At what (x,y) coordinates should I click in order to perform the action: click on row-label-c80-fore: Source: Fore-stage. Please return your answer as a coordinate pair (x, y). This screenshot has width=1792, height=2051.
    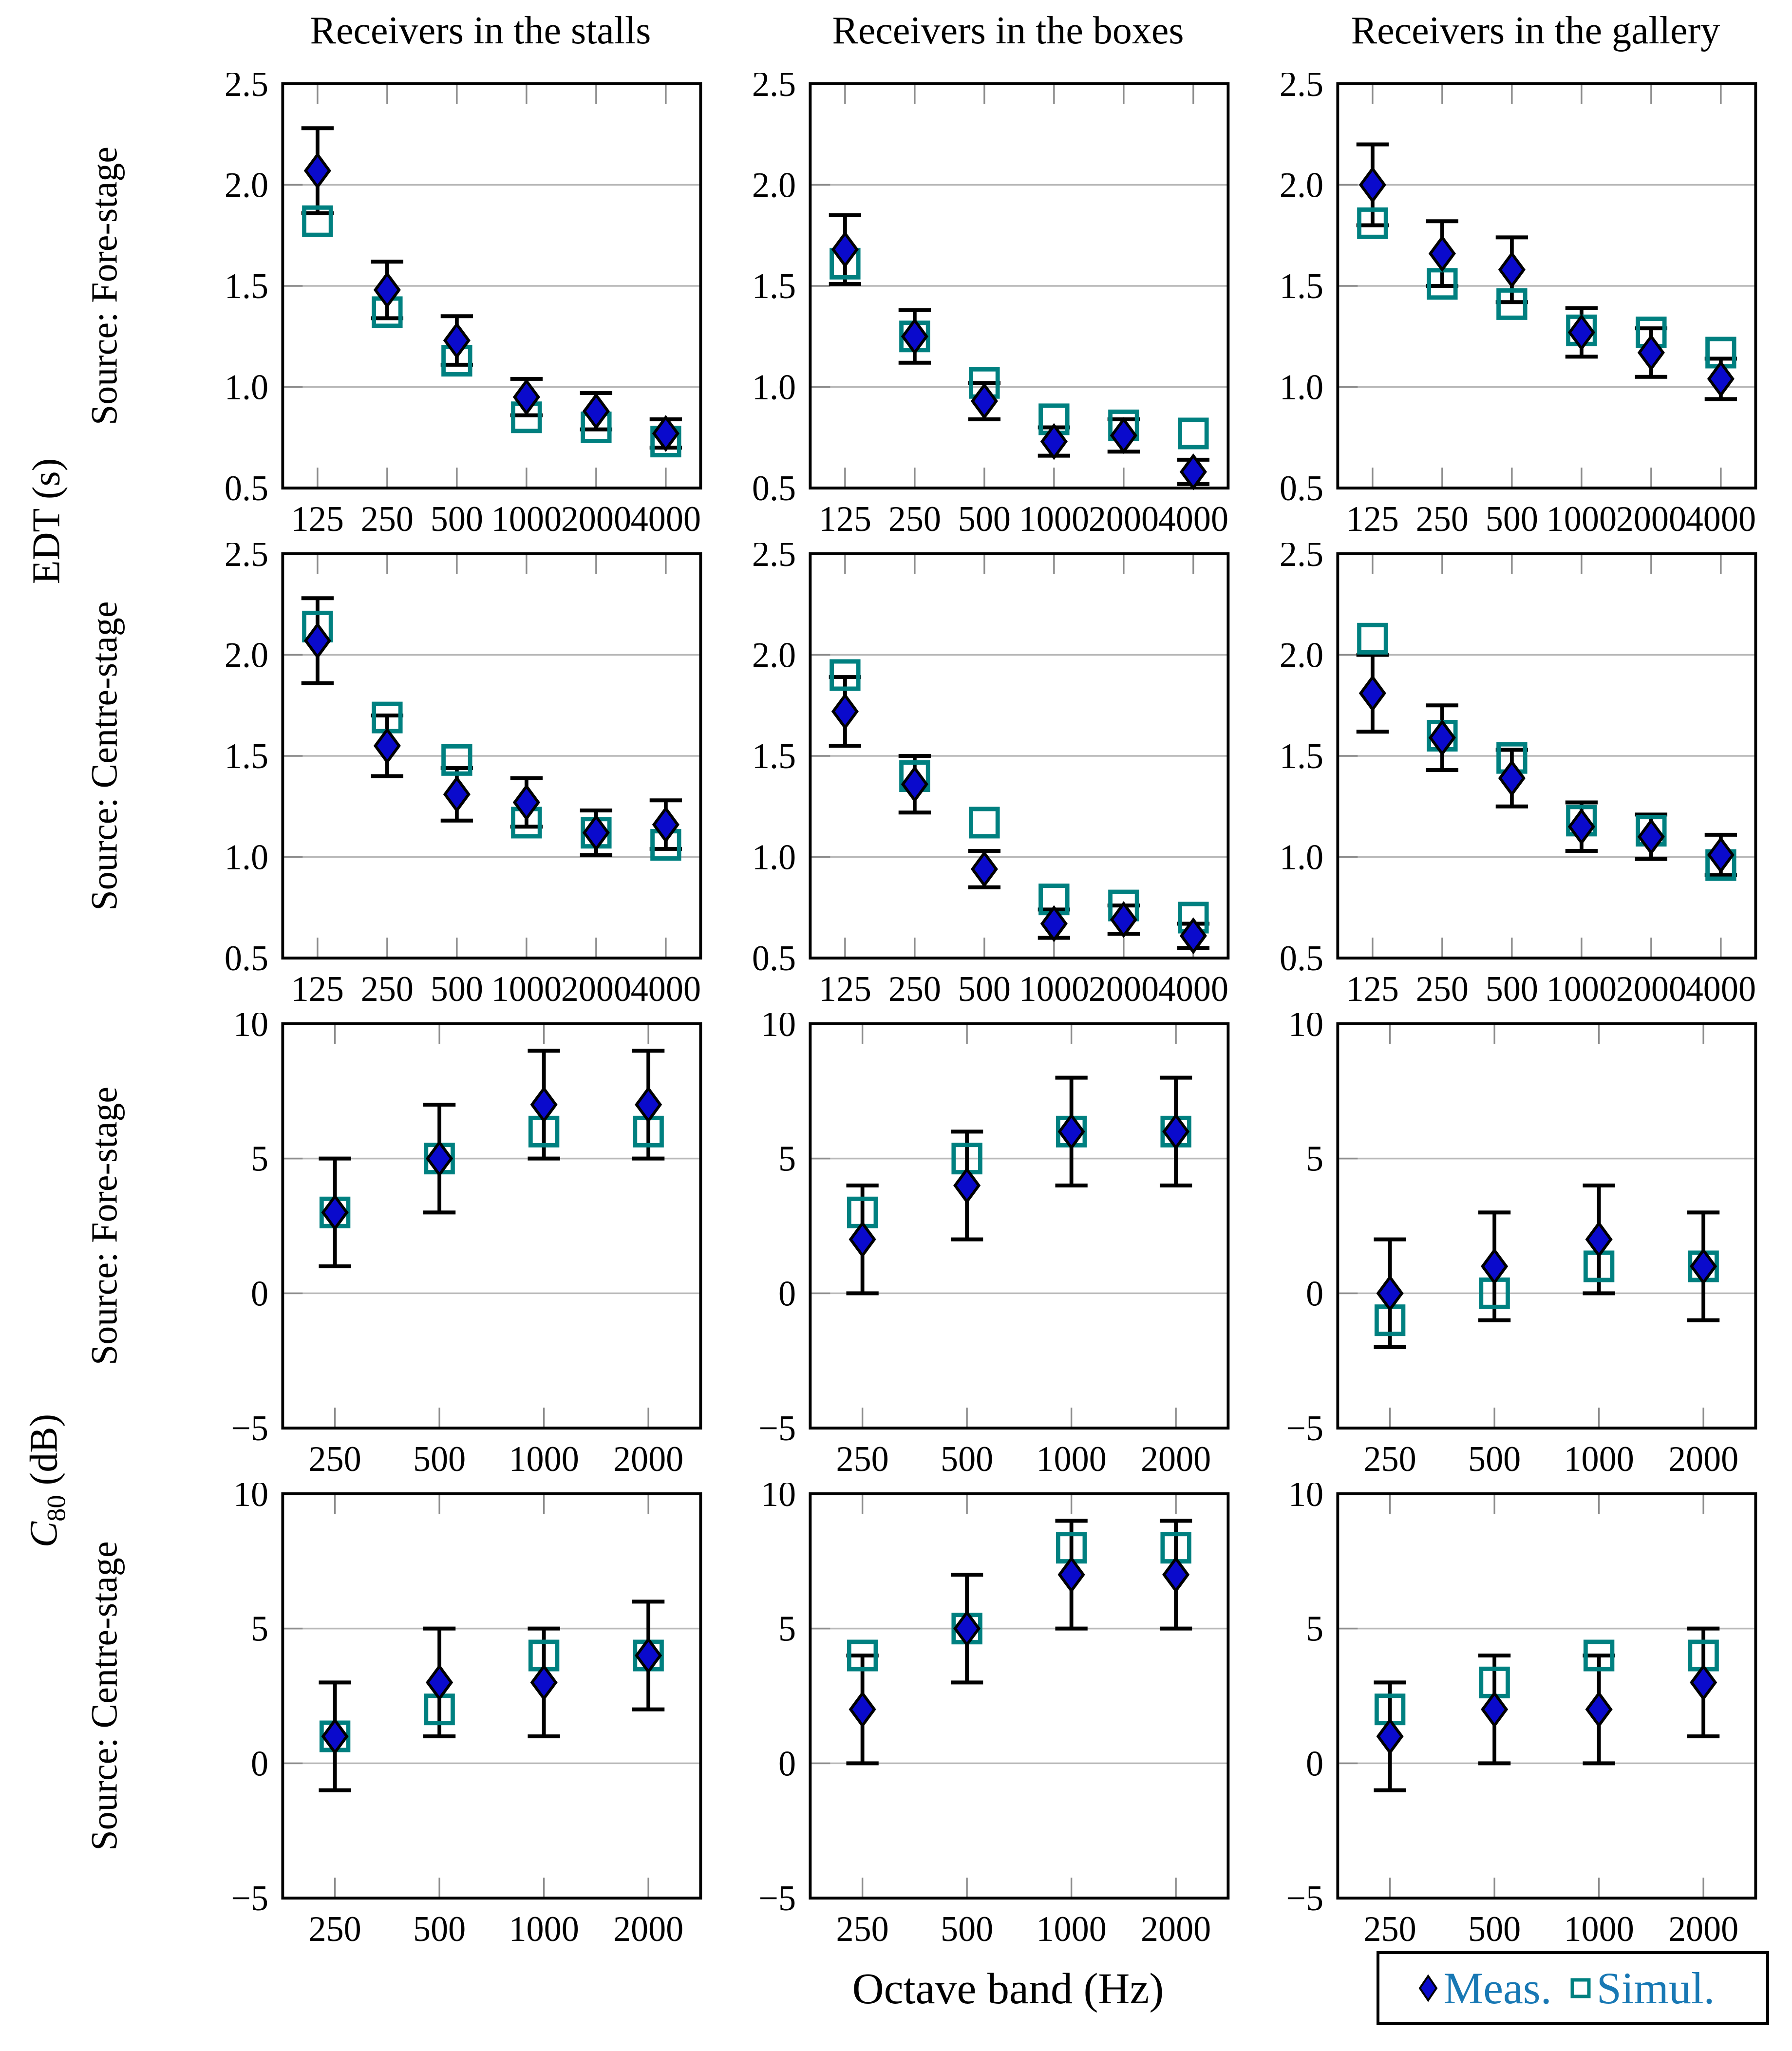
    Looking at the image, I should click on (104, 1226).